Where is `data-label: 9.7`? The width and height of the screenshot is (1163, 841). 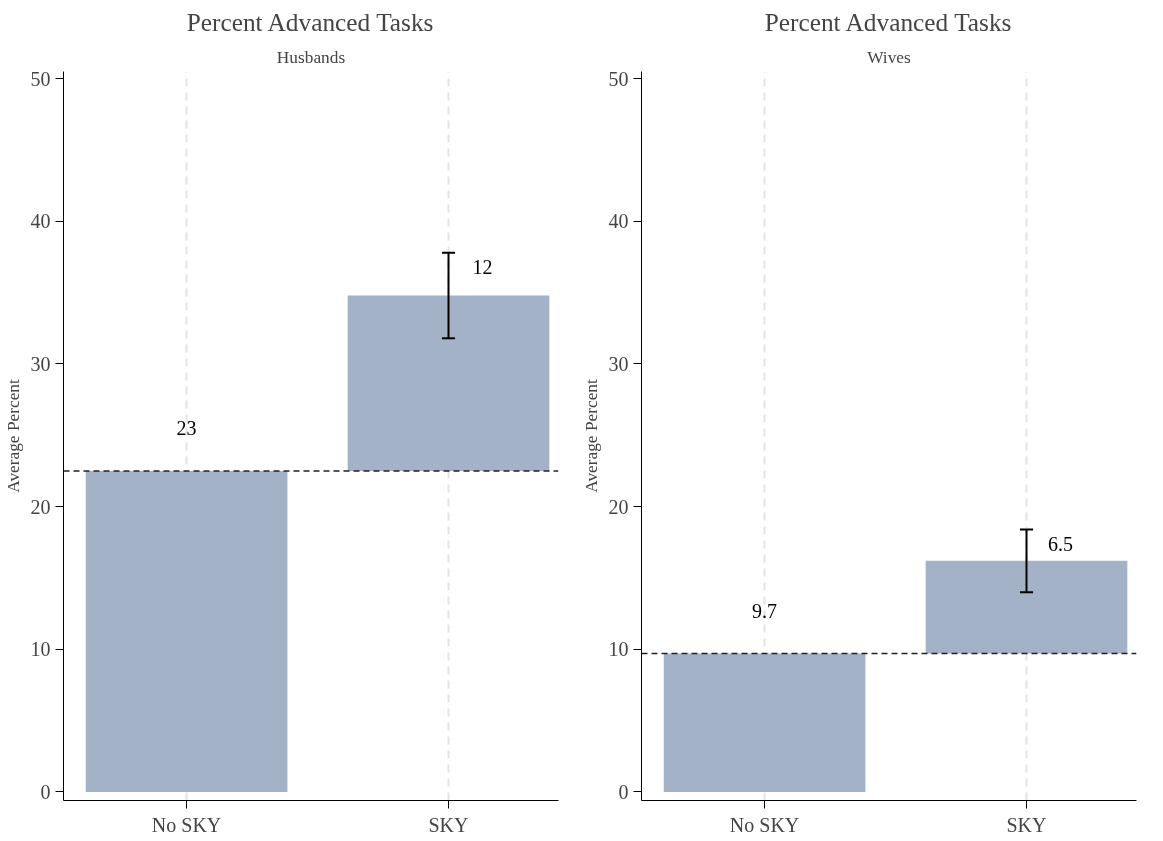 data-label: 9.7 is located at coordinates (765, 610).